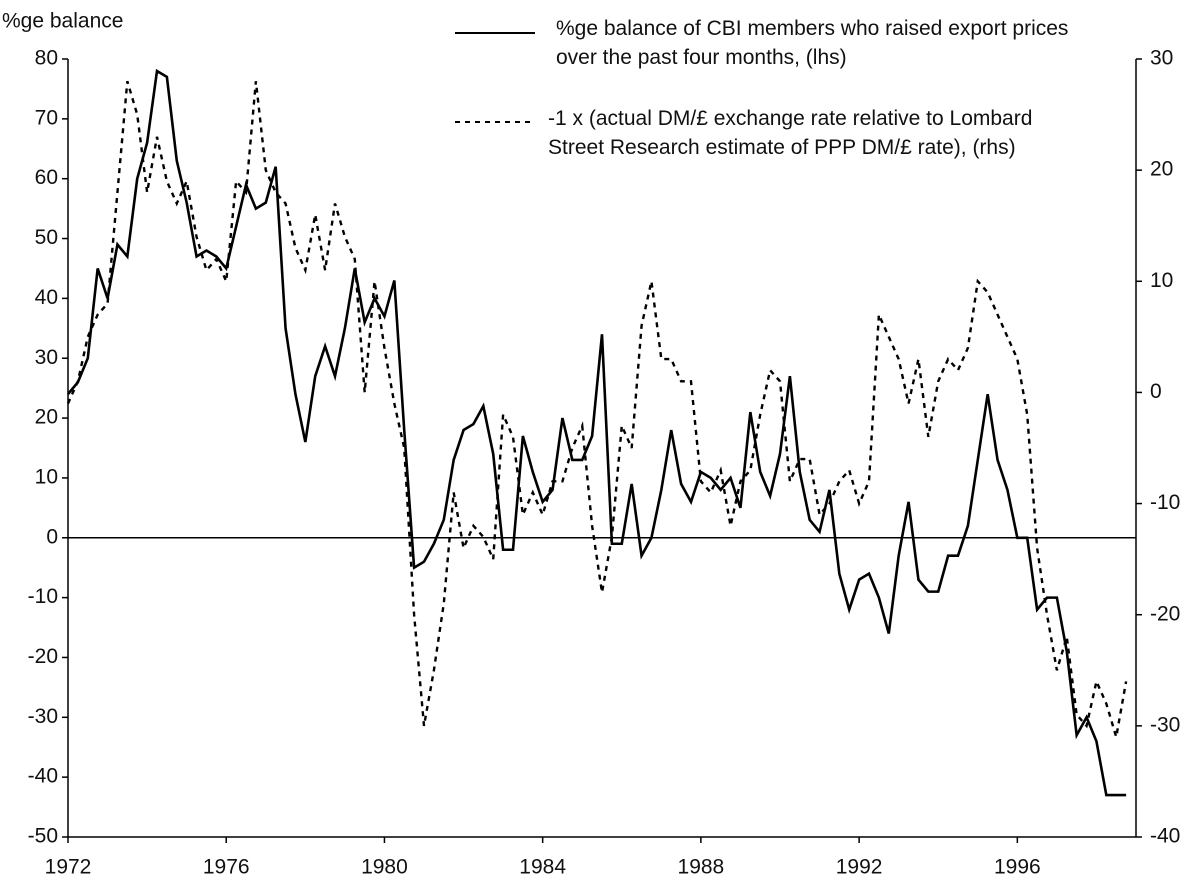 This screenshot has width=1204, height=890. Describe the element at coordinates (46, 177) in the screenshot. I see `y-tick-label: 60` at that location.